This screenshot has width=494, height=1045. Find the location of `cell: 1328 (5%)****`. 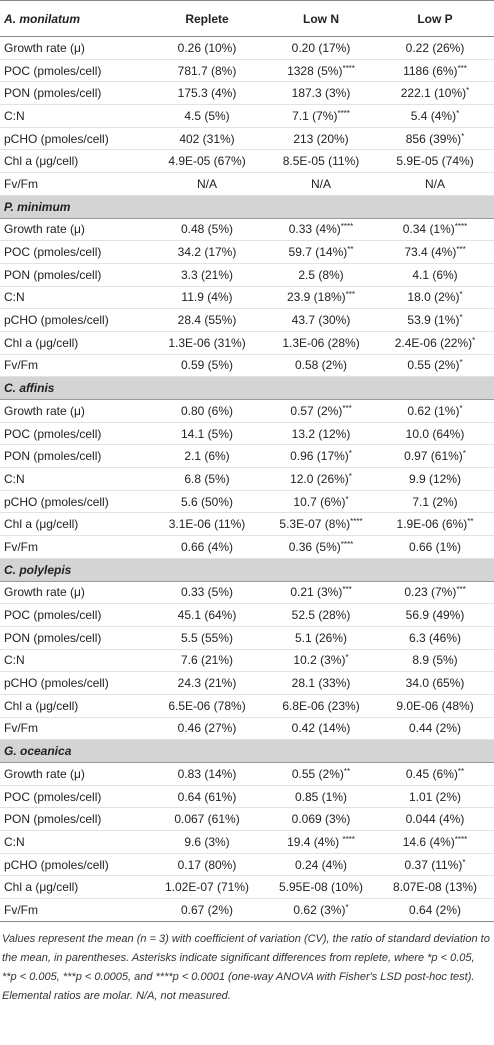

cell: 1328 (5%)**** is located at coordinates (321, 70).